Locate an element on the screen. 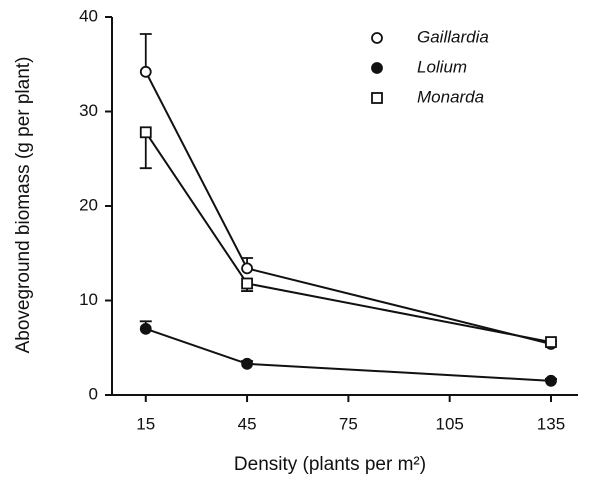 Image resolution: width=593 pixels, height=478 pixels. legend-label: Lolium is located at coordinates (442, 66).